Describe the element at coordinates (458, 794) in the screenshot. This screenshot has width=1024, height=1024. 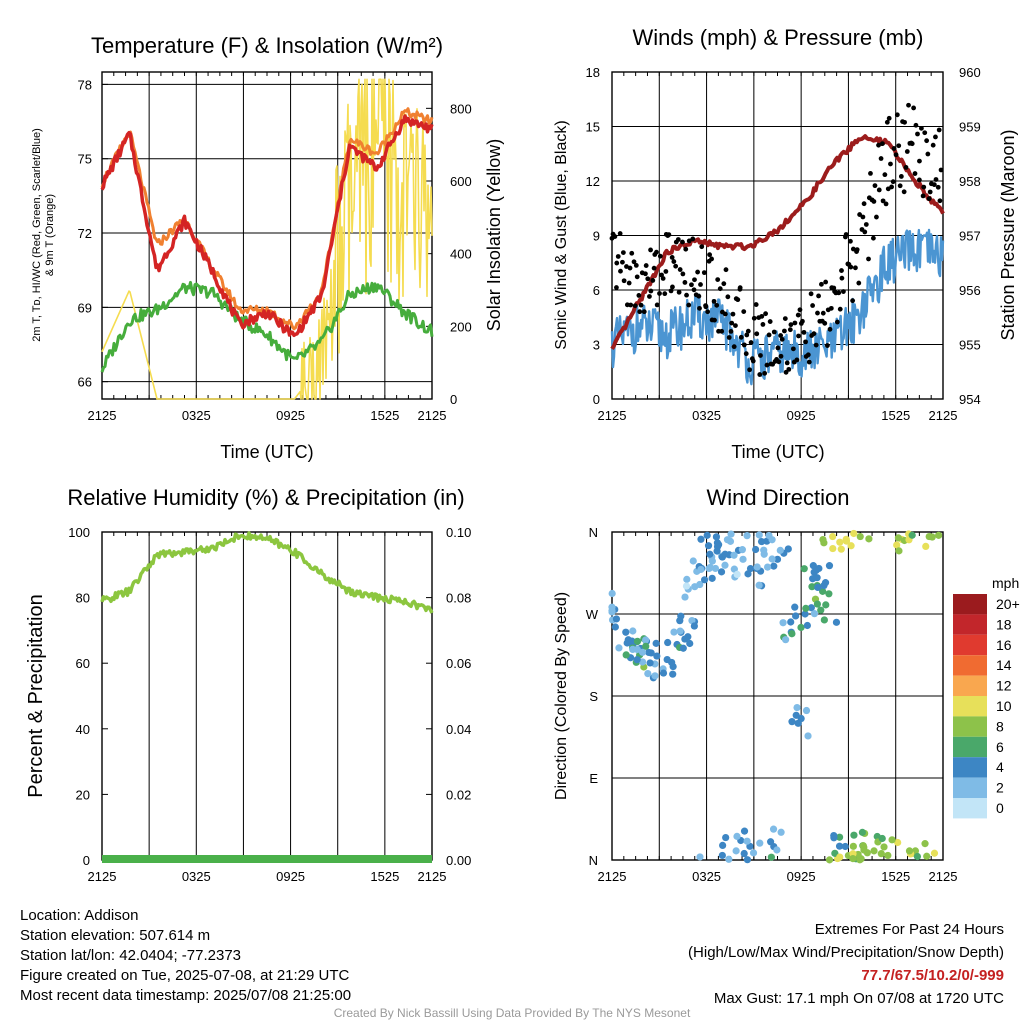
I see `rh-y2tick-label: 0.02` at that location.